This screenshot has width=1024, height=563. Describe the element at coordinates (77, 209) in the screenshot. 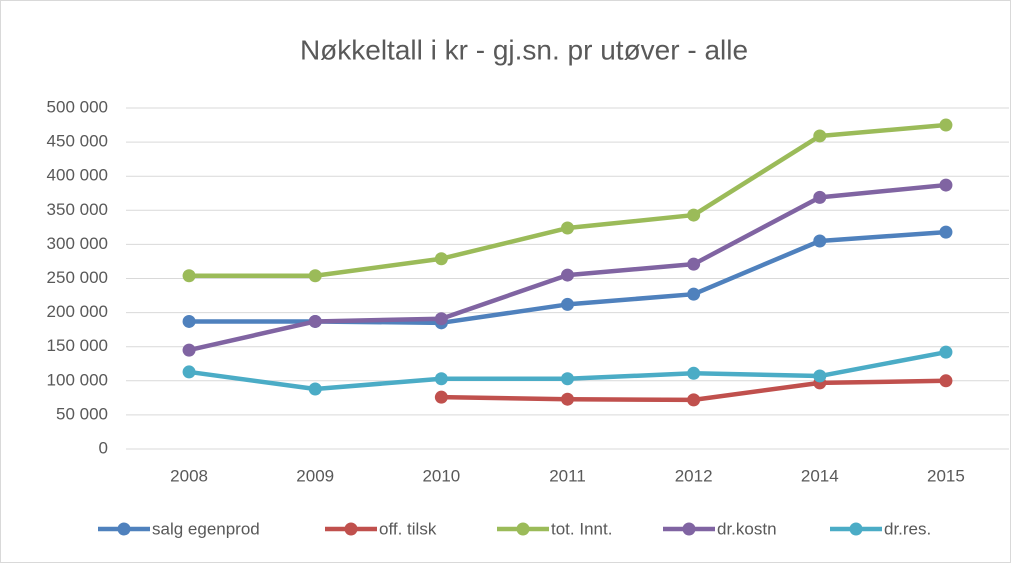

I see `y-tick-label: 350 000` at that location.